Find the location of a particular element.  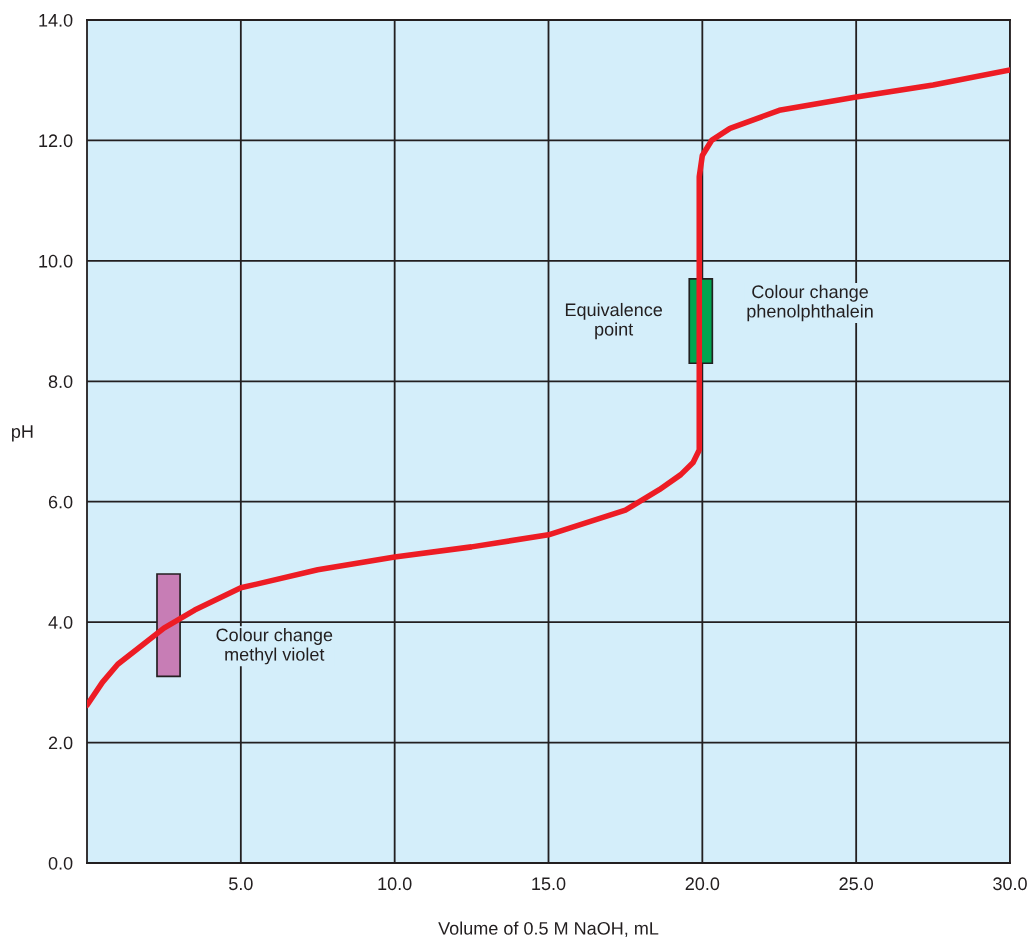

y-tick-label: 2.0 is located at coordinates (60, 743).